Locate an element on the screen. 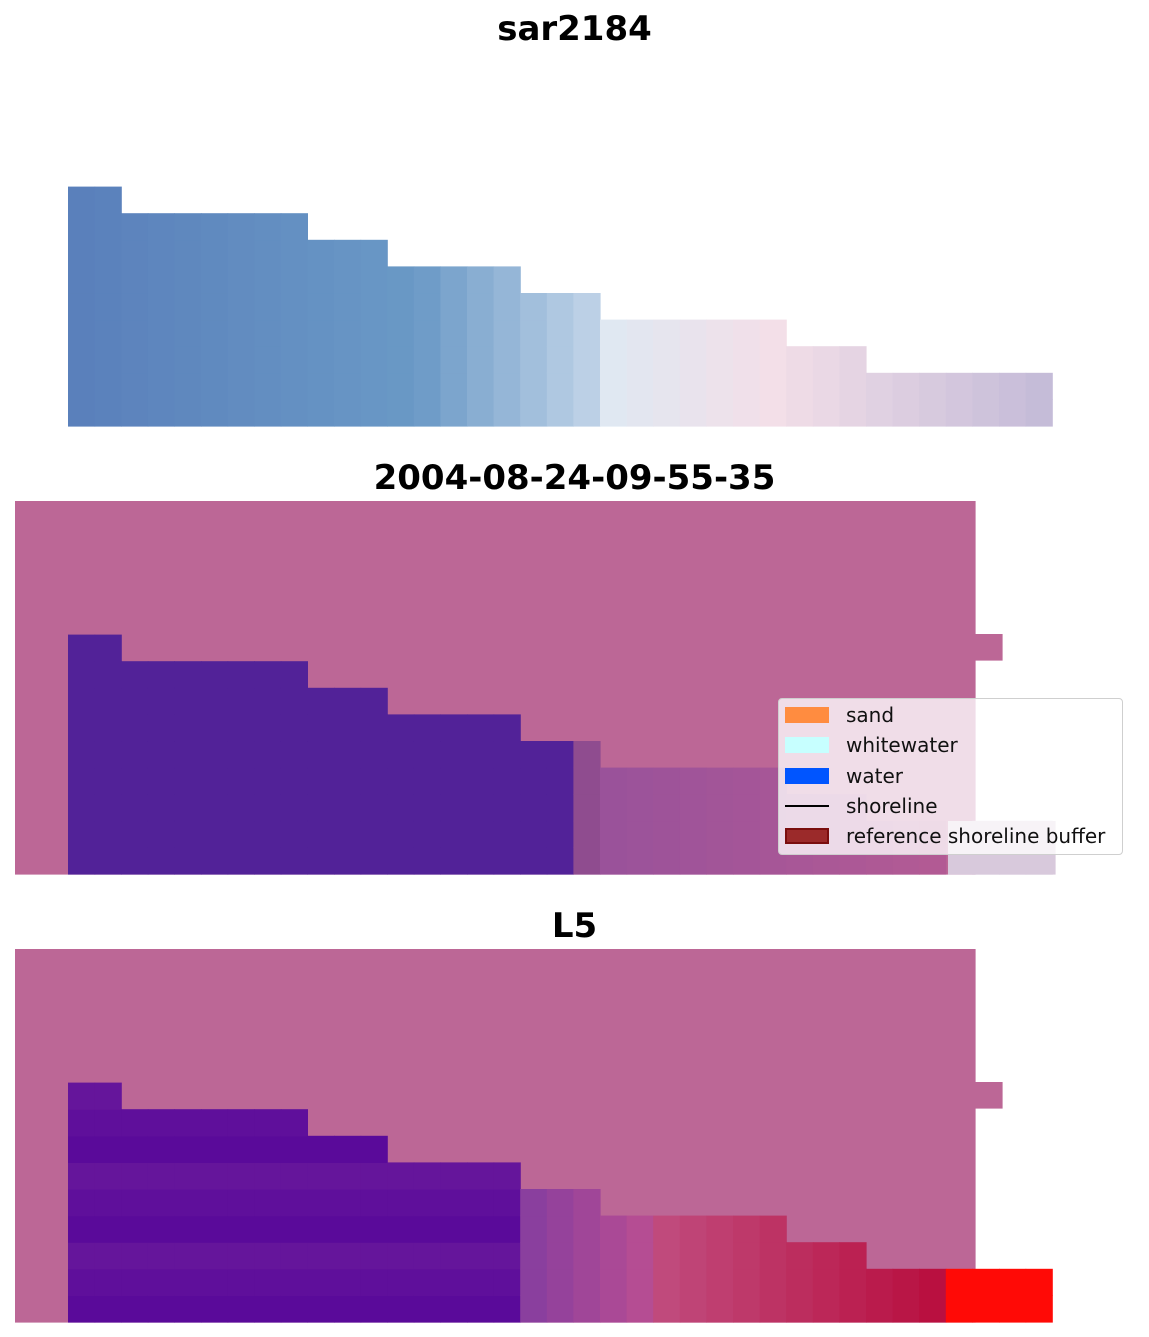 The width and height of the screenshot is (1149, 1337). water-swatch is located at coordinates (807, 776).